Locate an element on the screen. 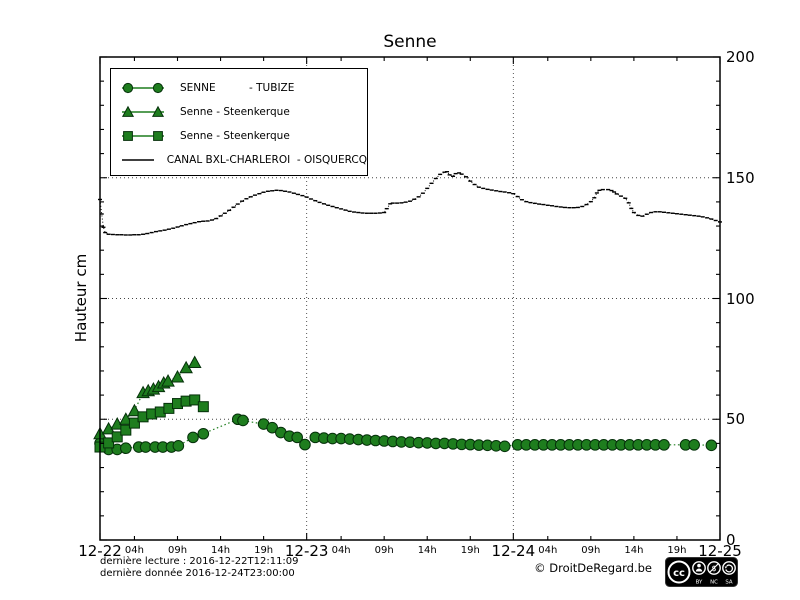 The width and height of the screenshot is (800, 600). y-tick-label: 200 is located at coordinates (740, 57).